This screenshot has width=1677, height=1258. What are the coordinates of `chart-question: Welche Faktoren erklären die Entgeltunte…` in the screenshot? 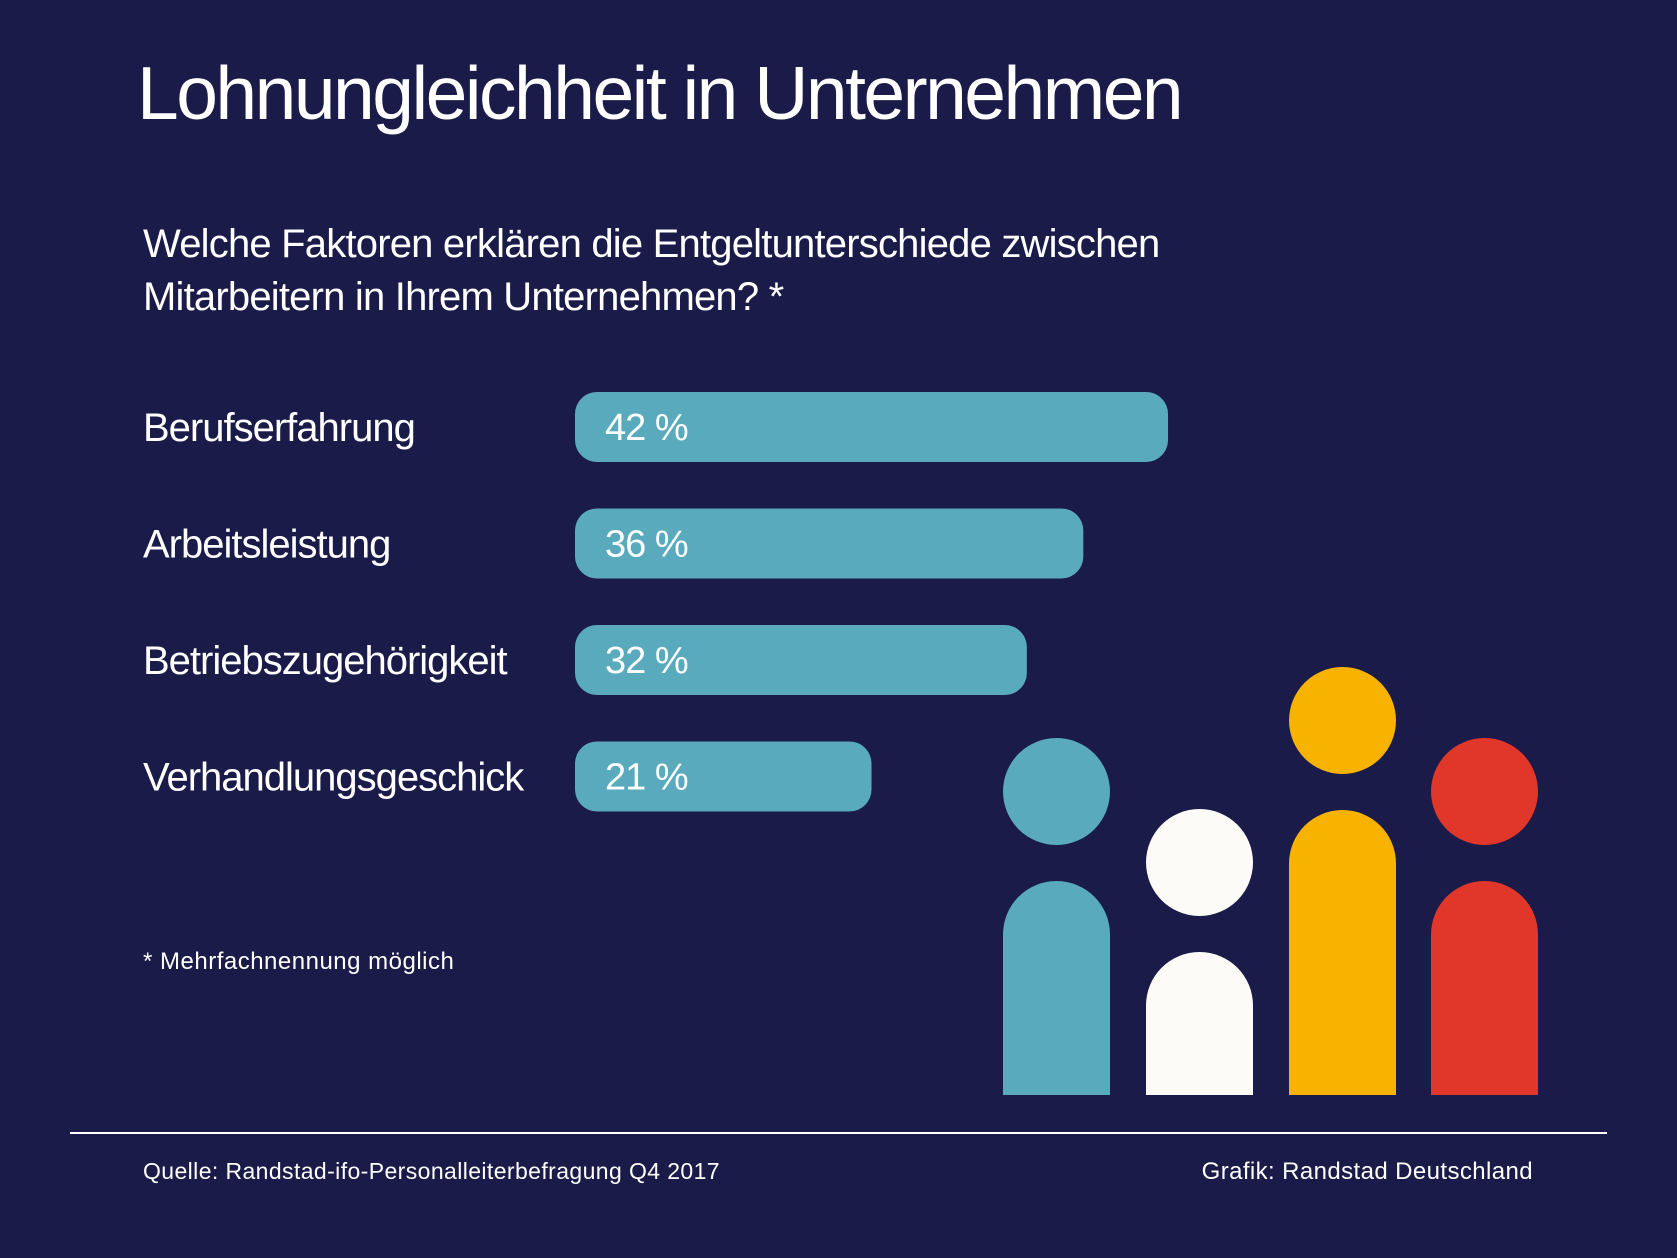 It's located at (651, 270).